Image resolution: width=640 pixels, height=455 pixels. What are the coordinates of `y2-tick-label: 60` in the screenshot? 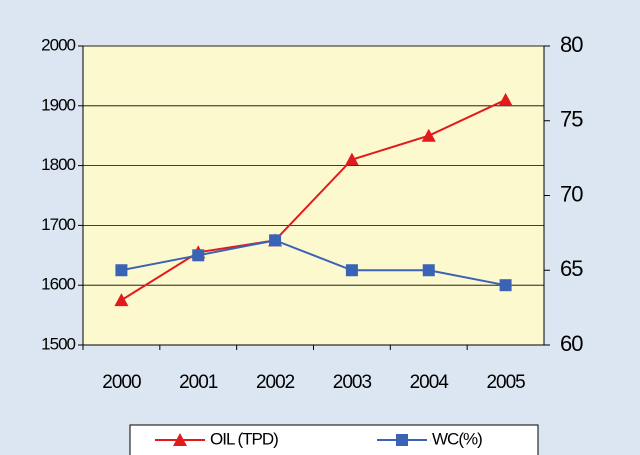 It's located at (571, 343).